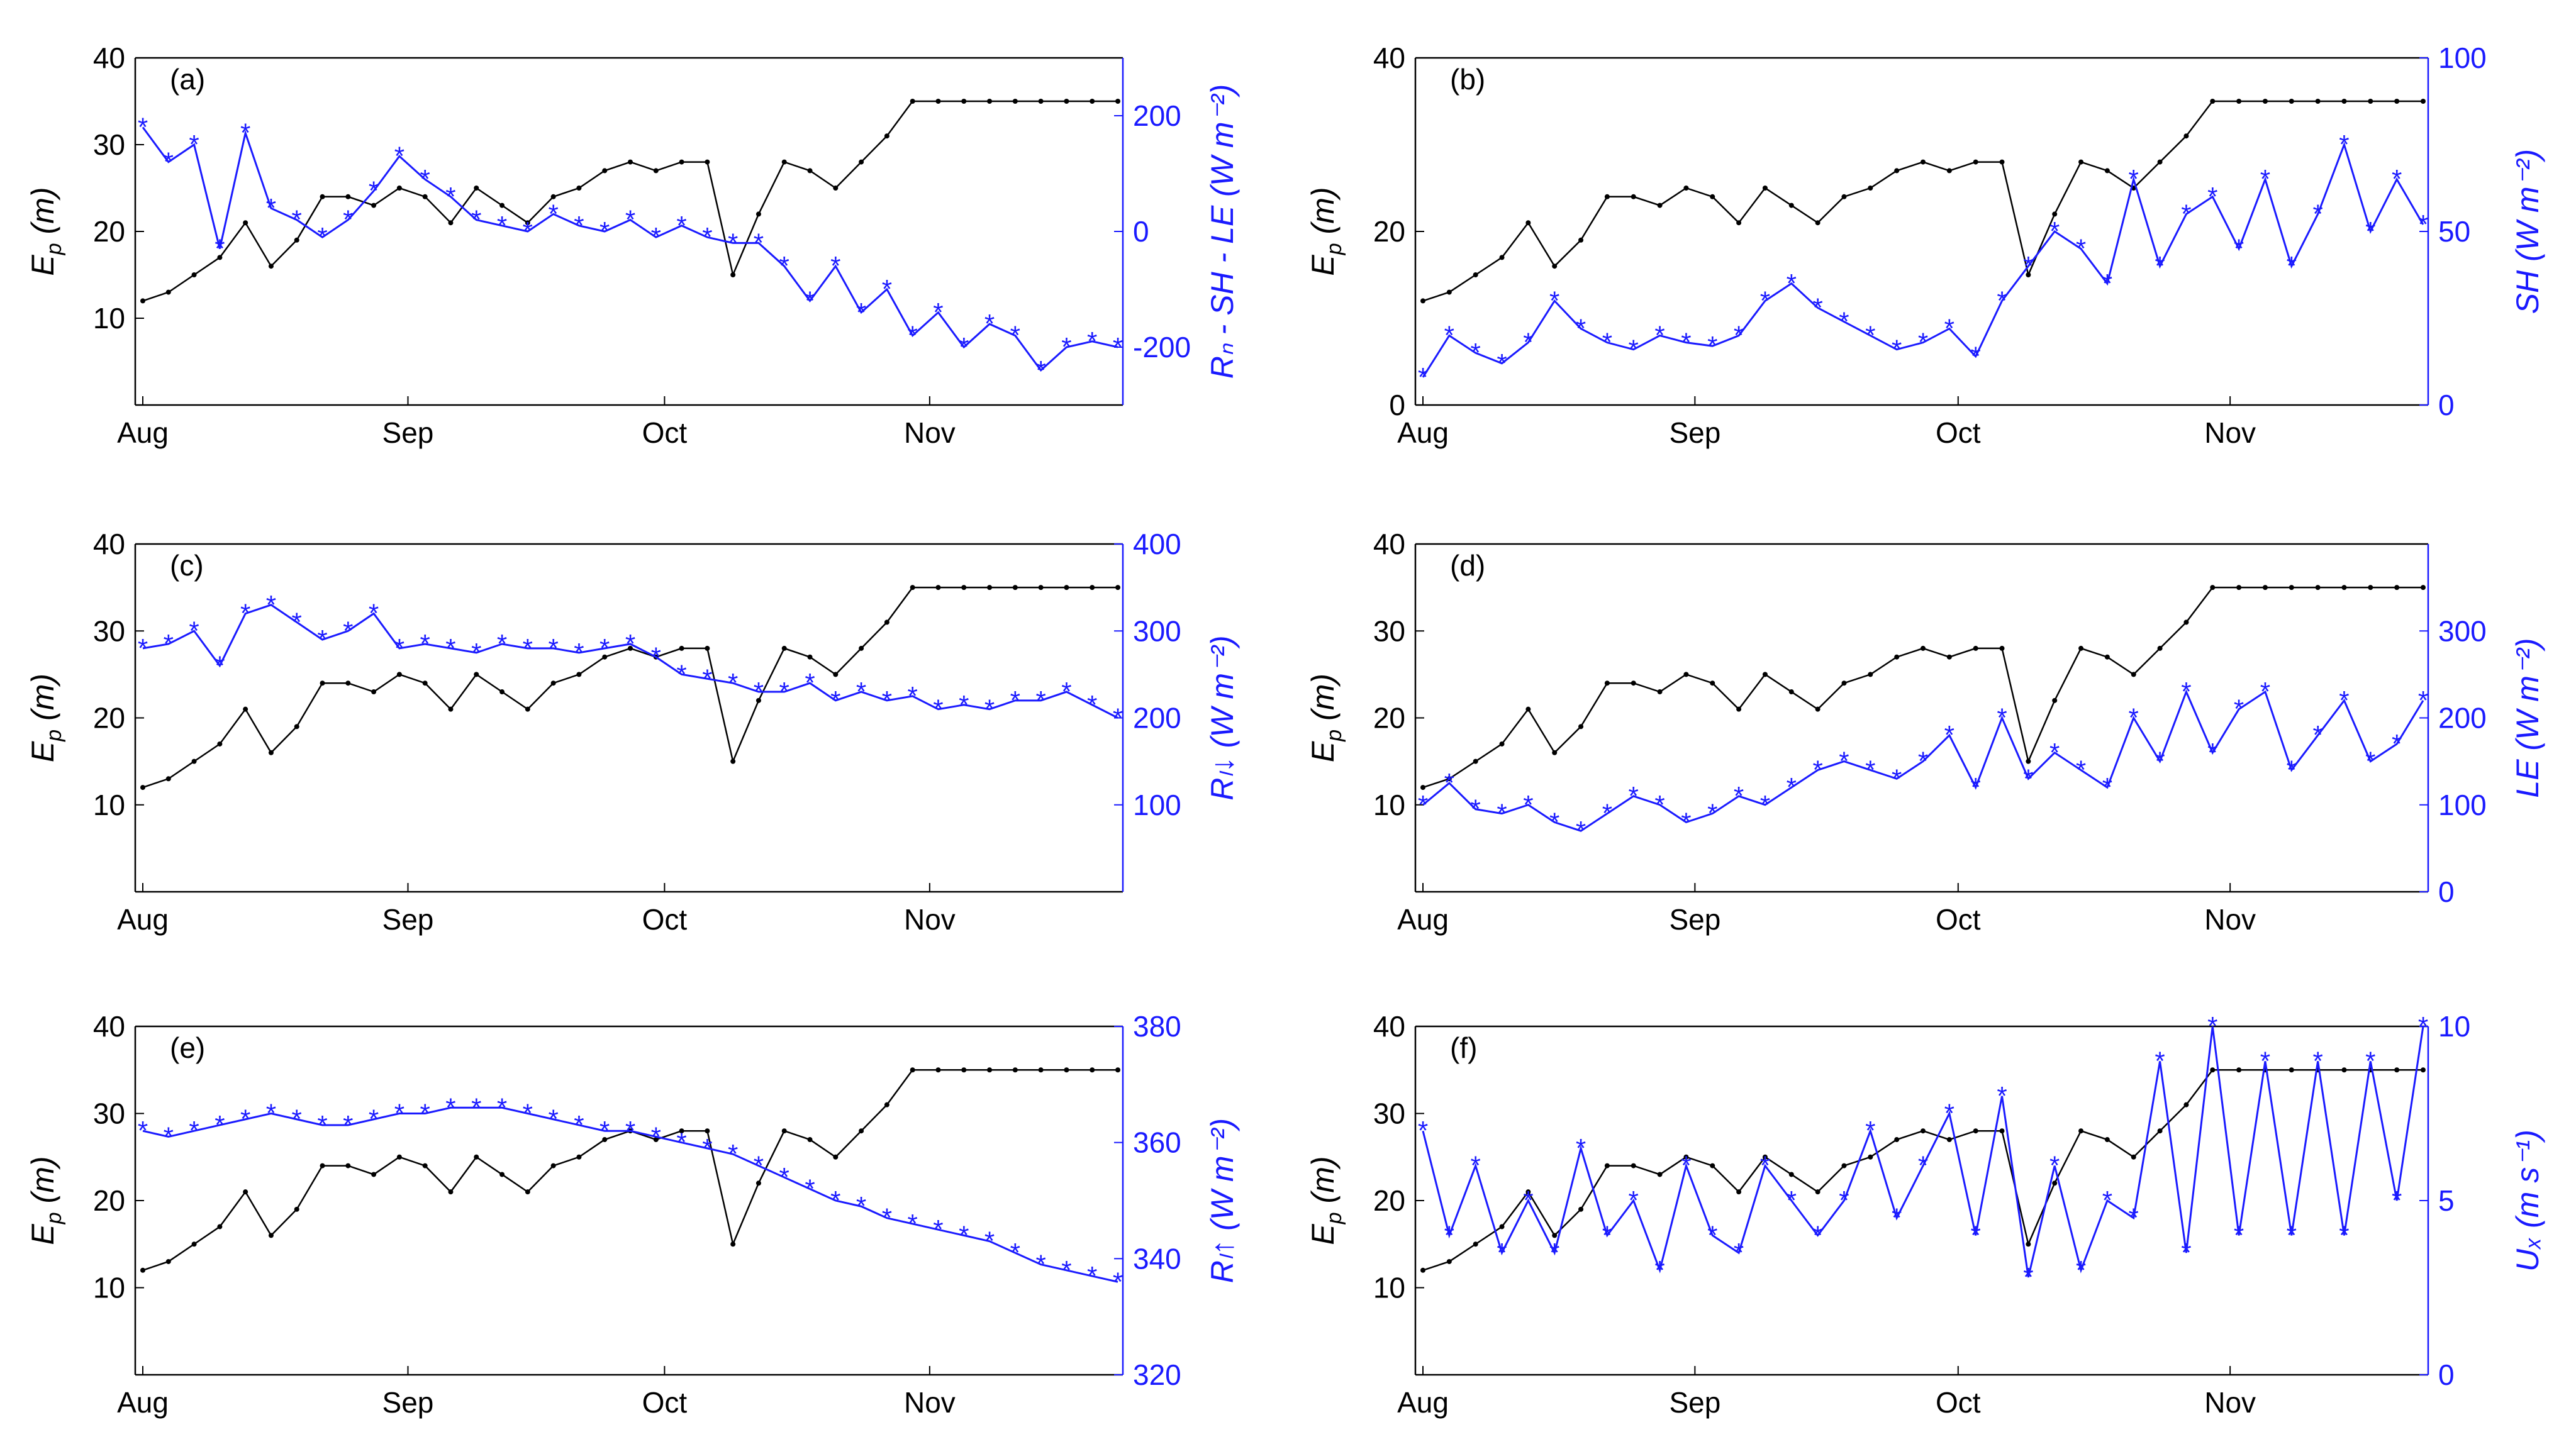 This screenshot has width=2576, height=1449. I want to click on right-tick-label: 0, so click(2446, 1374).